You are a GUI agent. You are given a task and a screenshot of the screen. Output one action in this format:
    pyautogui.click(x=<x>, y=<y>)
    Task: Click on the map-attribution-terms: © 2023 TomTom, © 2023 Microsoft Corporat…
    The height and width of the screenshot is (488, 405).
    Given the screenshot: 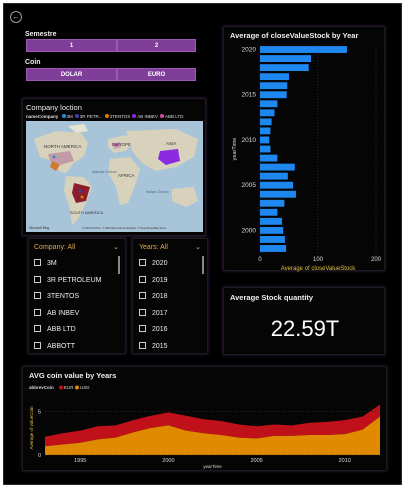 What is the action you would take?
    pyautogui.click(x=124, y=228)
    